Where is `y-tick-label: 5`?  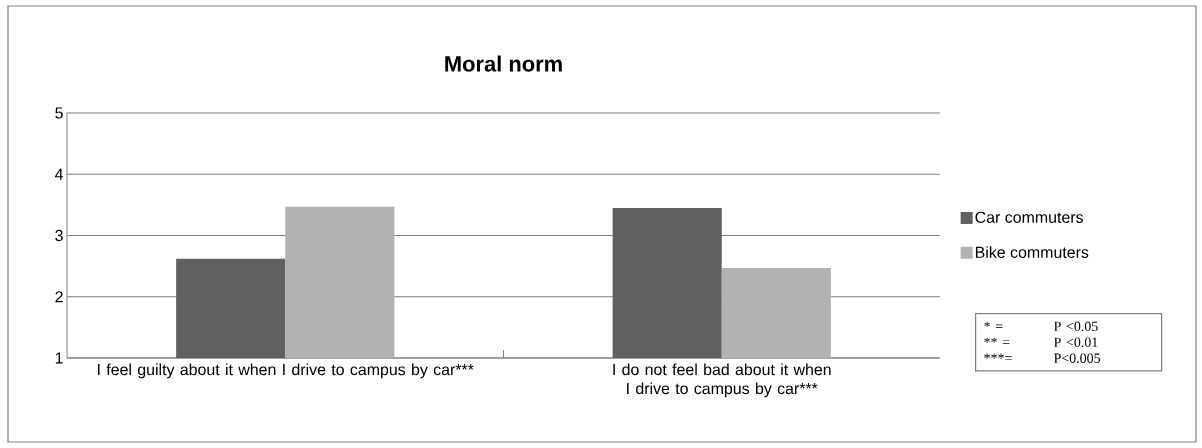 y-tick-label: 5 is located at coordinates (59, 113).